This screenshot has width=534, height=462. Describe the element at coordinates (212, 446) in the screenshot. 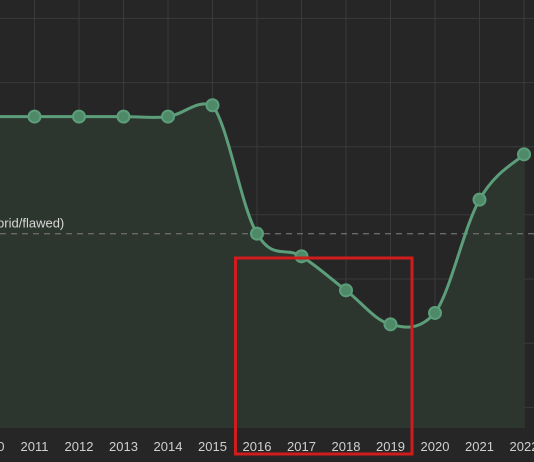

I see `x-tick-label: 2015` at that location.